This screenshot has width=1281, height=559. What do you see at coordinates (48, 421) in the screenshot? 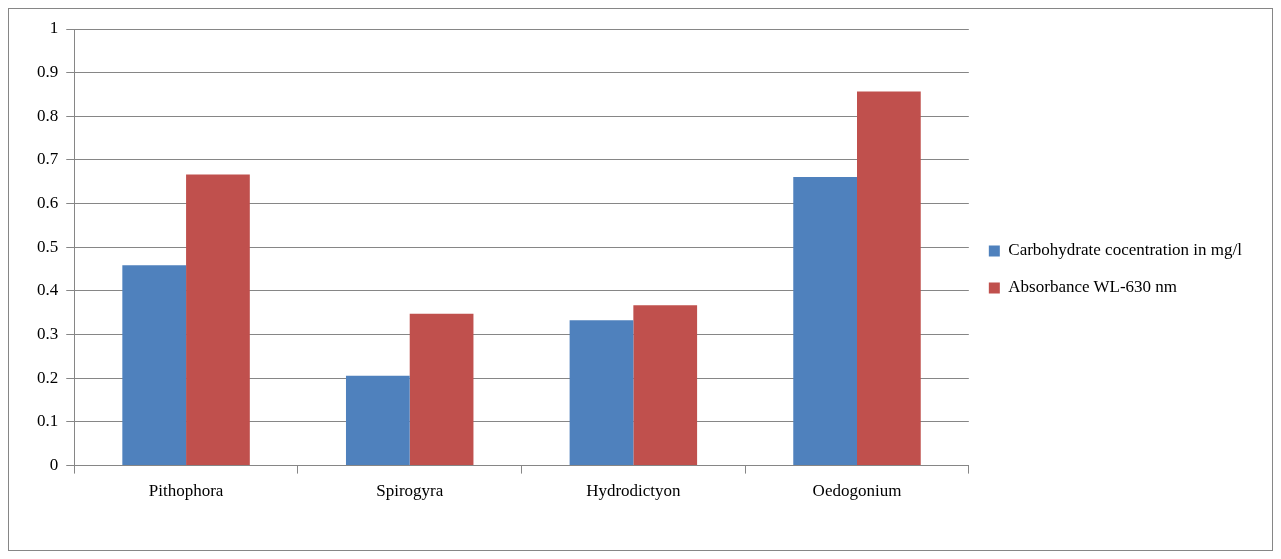
I see `y-tick-label: 0.1` at bounding box center [48, 421].